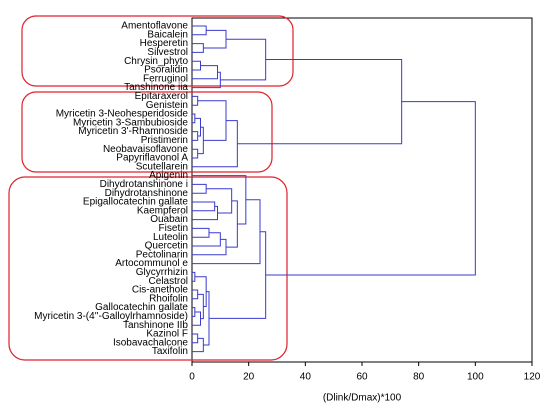  Describe the element at coordinates (249, 377) in the screenshot. I see `x-tick-label: 20` at that location.